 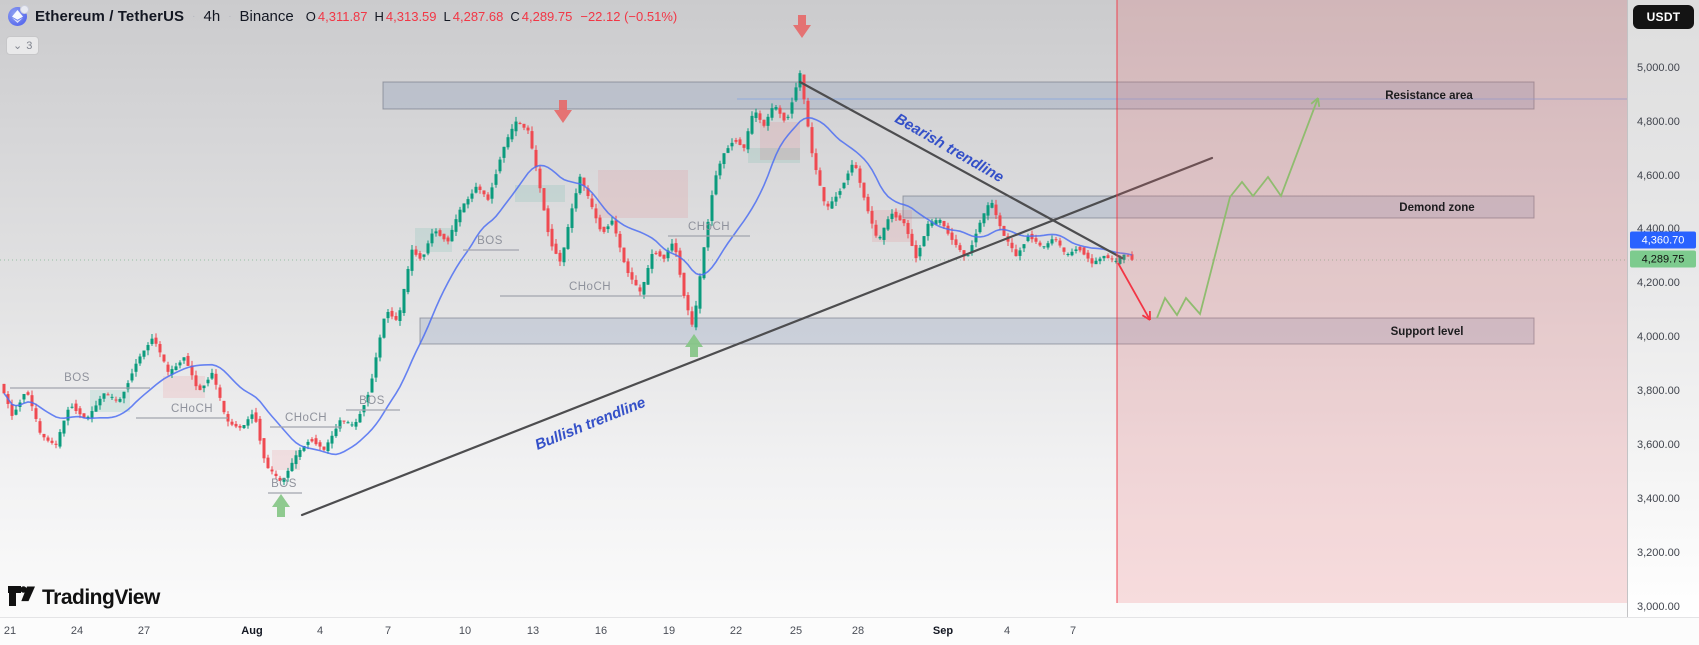 What do you see at coordinates (320, 631) in the screenshot?
I see `time-tick-label: 4` at bounding box center [320, 631].